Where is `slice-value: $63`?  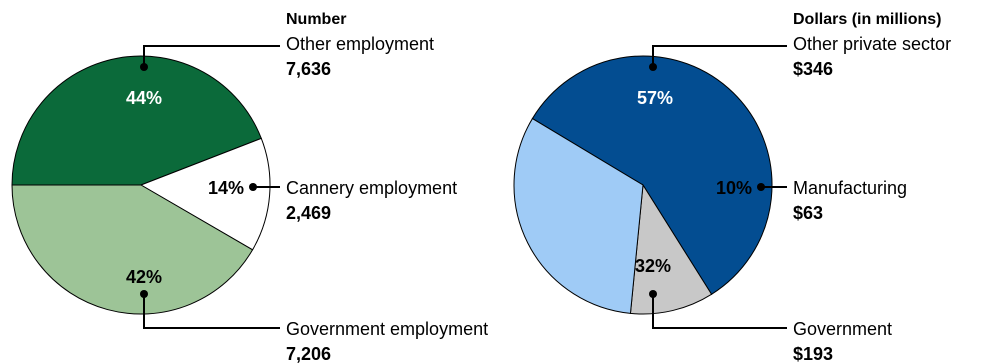 slice-value: $63 is located at coordinates (808, 213).